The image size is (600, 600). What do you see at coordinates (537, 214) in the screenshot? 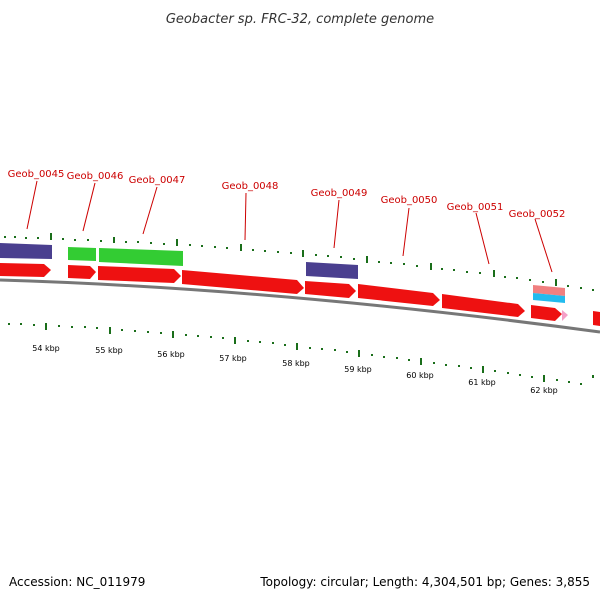
I see `gene-label: Geob_0052` at bounding box center [537, 214].